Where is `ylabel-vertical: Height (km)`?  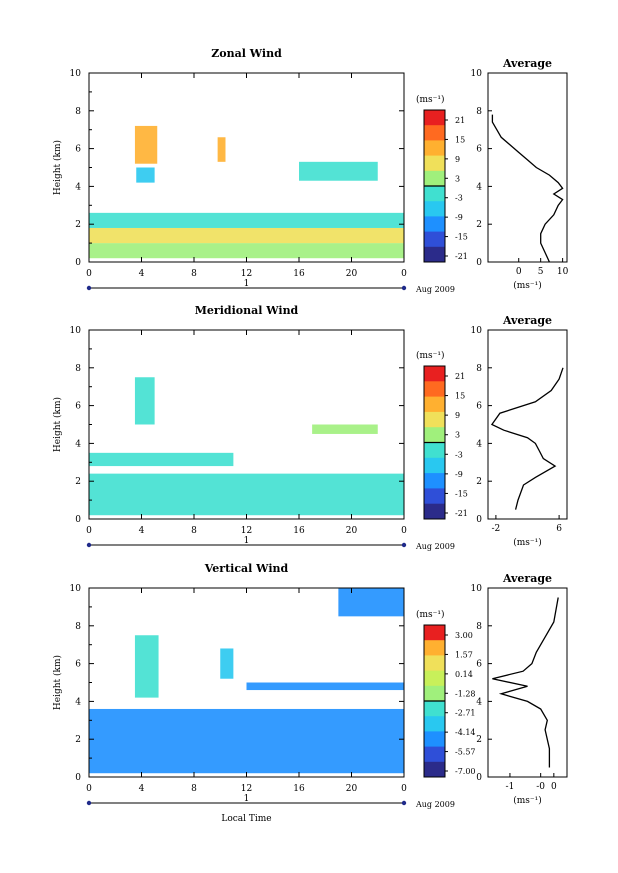
ylabel-vertical: Height (km) is located at coordinates (57, 682).